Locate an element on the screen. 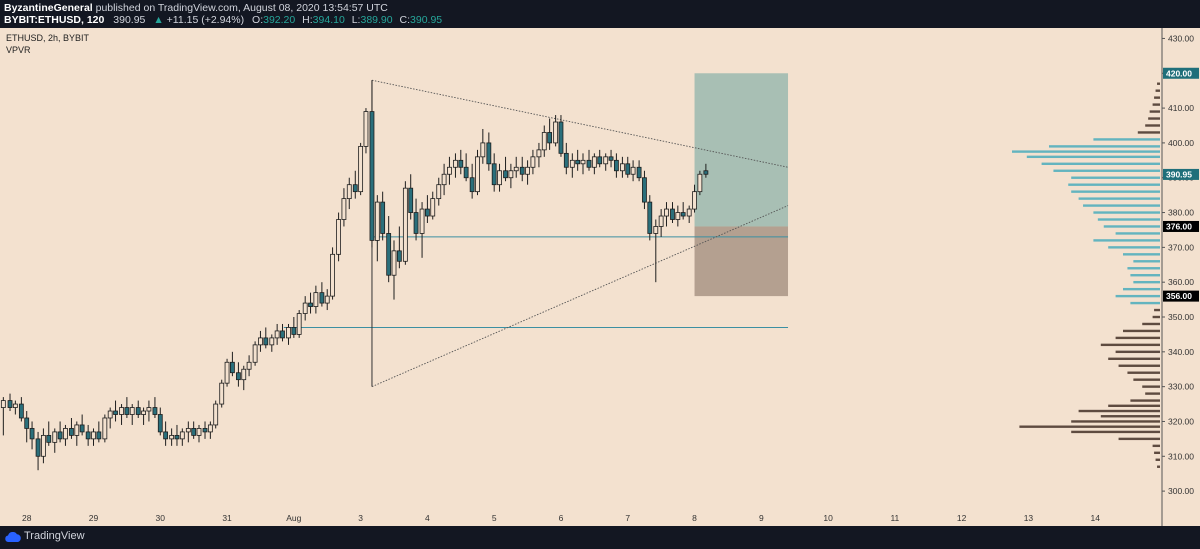  long-stop-zone is located at coordinates (741, 261).